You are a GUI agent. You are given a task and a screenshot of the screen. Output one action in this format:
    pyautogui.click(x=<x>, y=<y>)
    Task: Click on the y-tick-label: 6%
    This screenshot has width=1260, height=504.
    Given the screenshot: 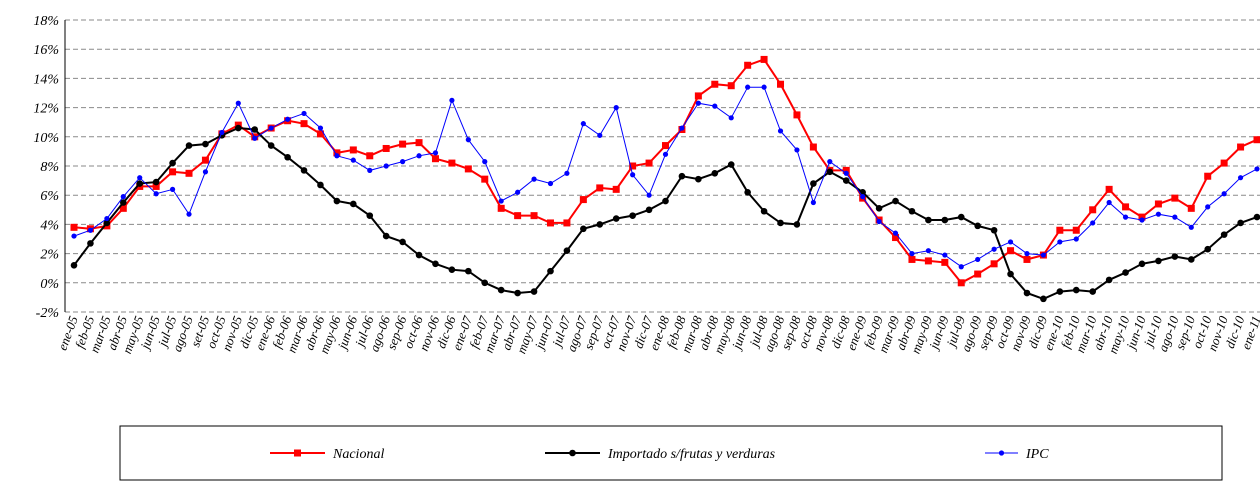 What is the action you would take?
    pyautogui.click(x=49, y=196)
    